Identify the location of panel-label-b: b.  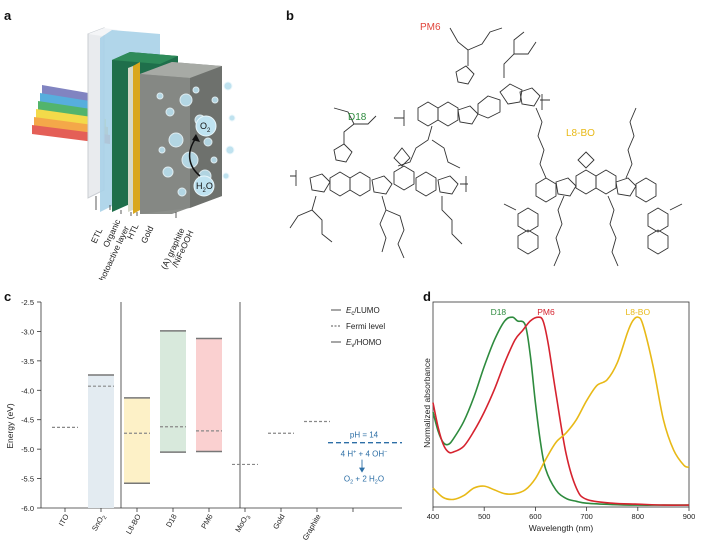
(290, 15).